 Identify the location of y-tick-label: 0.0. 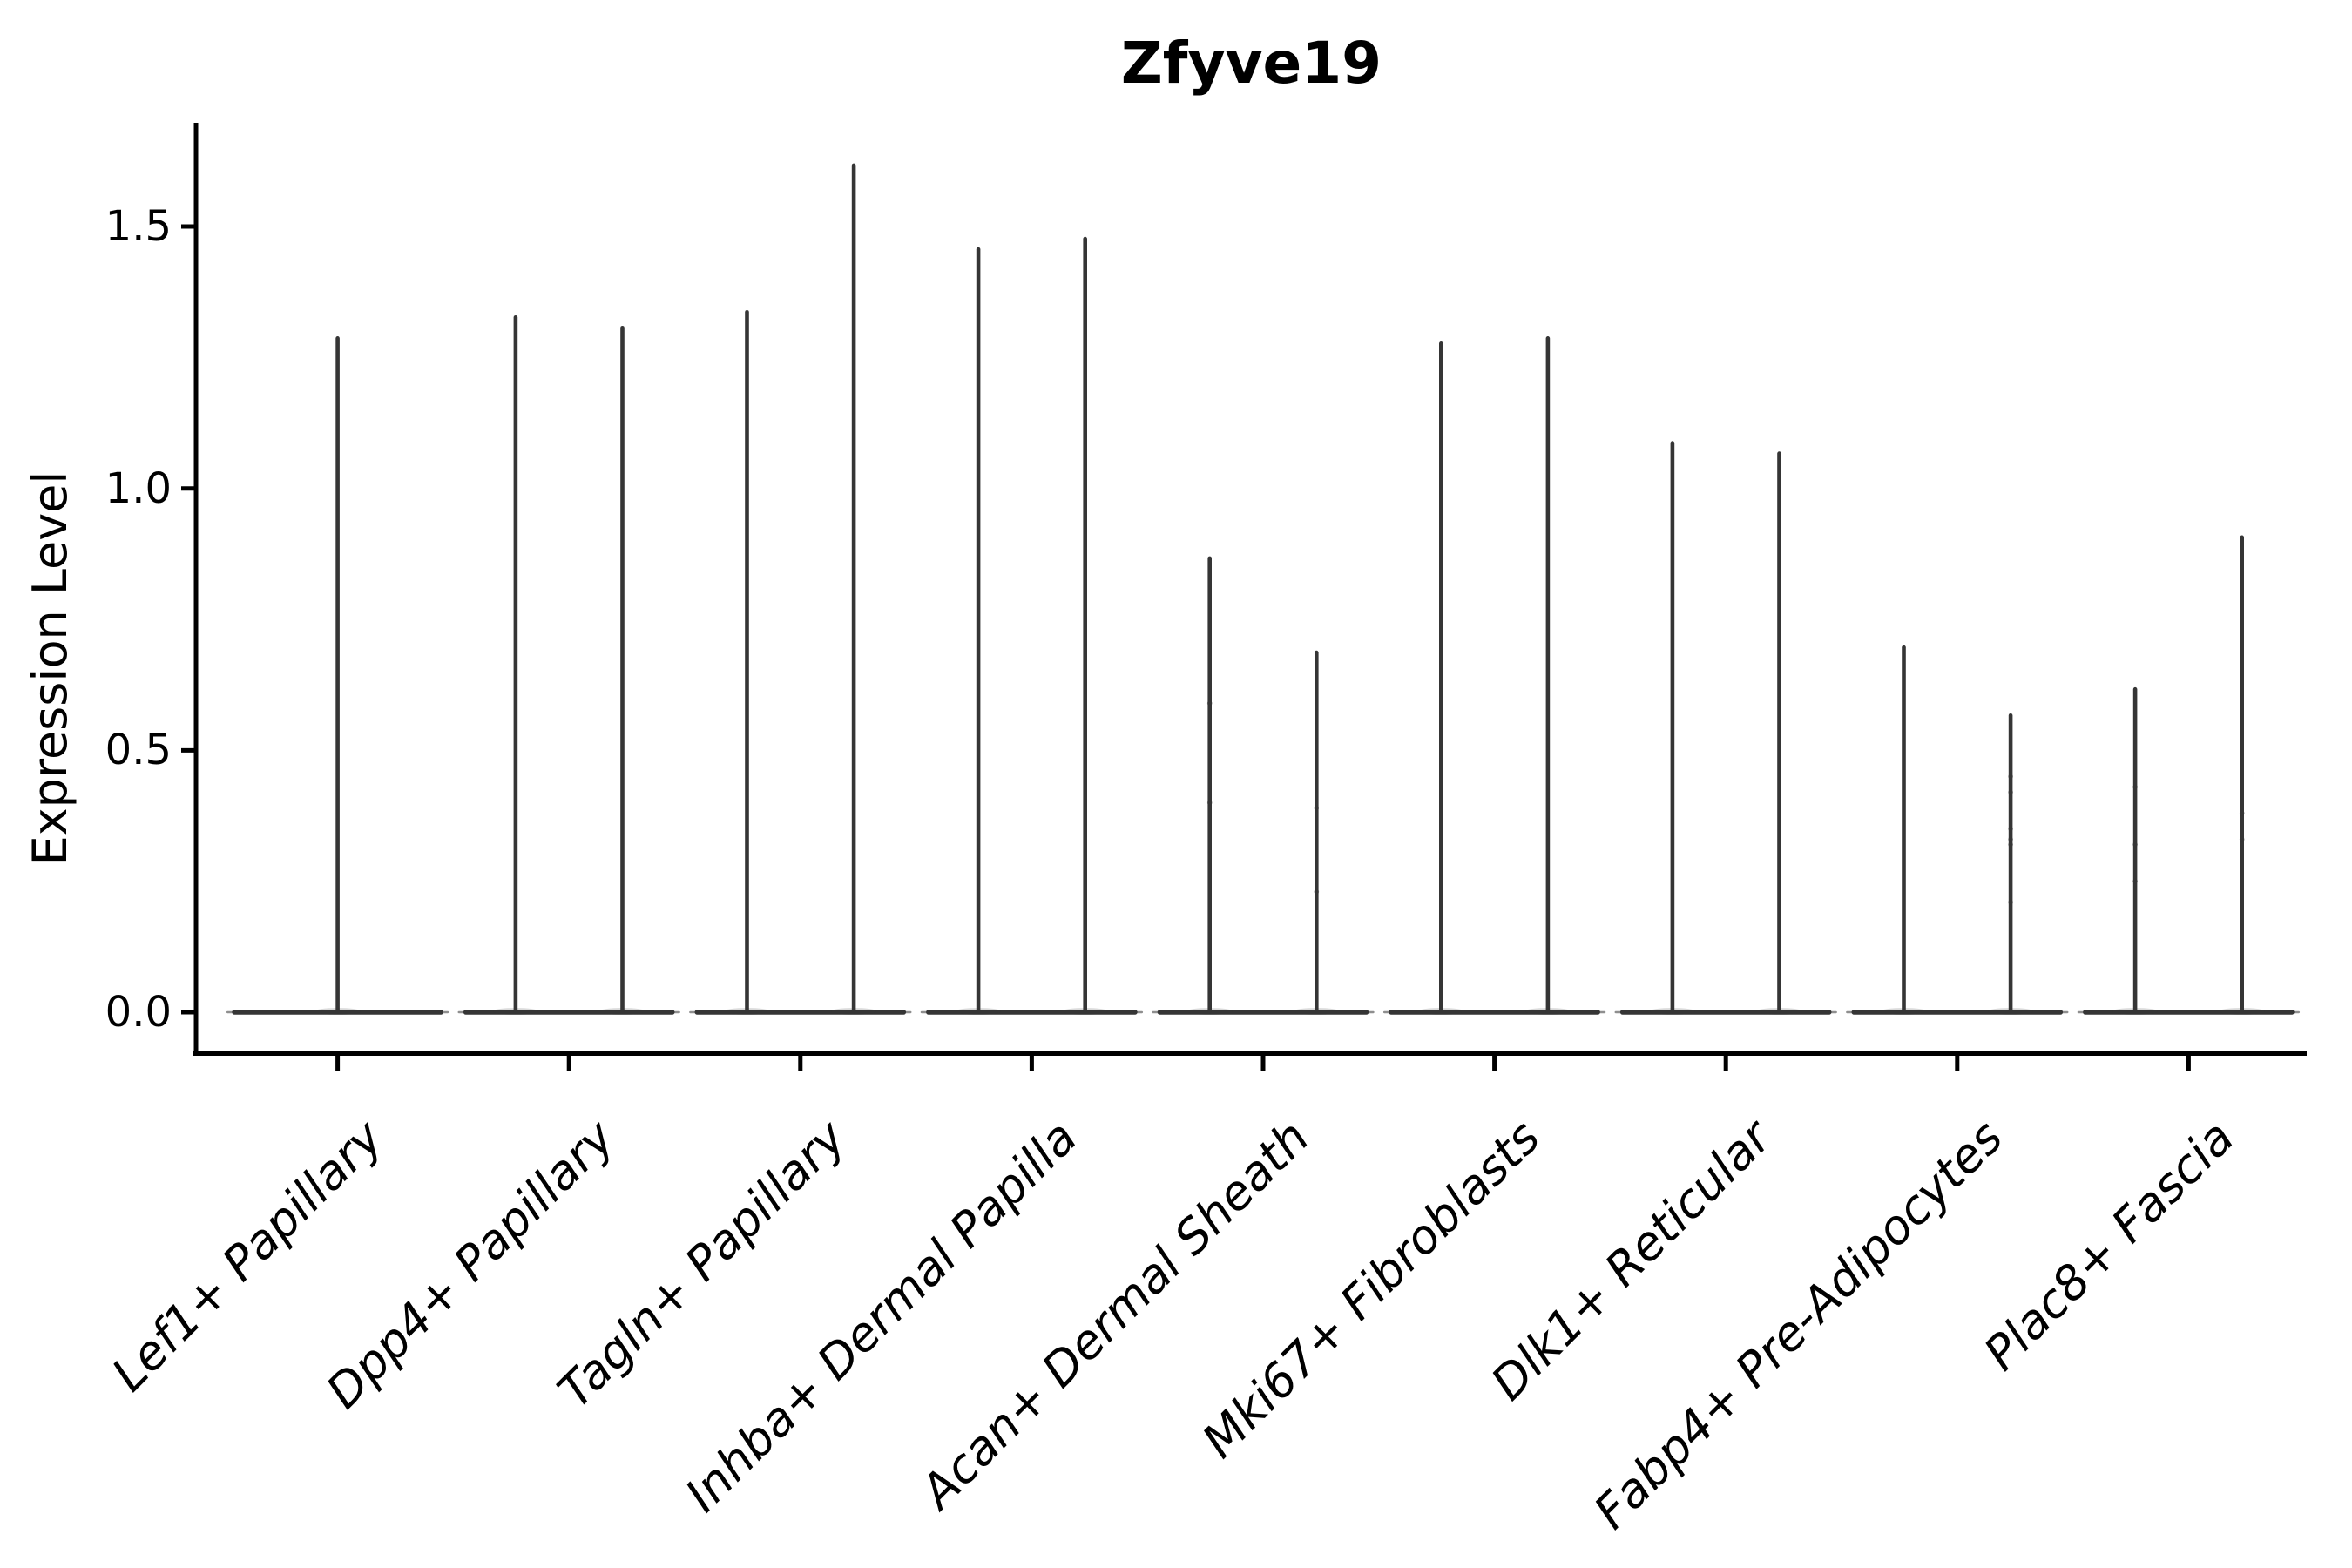
(138, 1013).